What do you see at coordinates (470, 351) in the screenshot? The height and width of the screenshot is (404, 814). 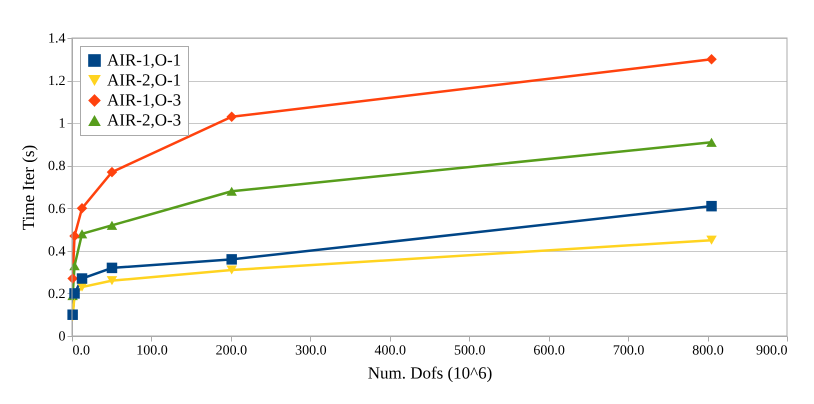 I see `x-tick-label: 500.0` at bounding box center [470, 351].